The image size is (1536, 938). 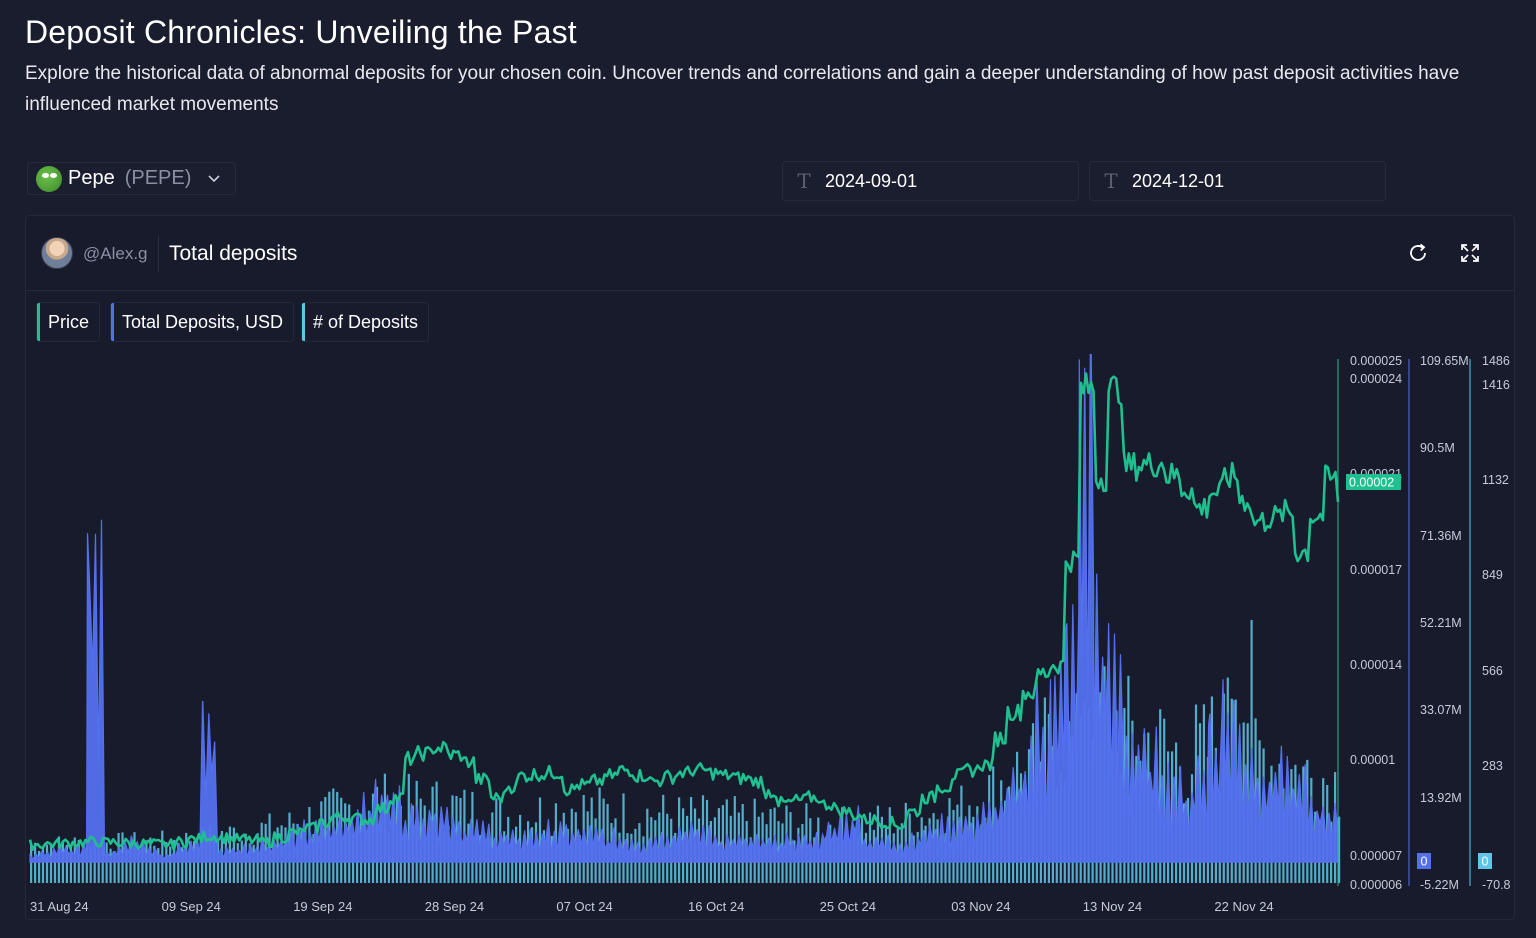 What do you see at coordinates (1441, 710) in the screenshot?
I see `usd-axis-tick-label: 33.07M` at bounding box center [1441, 710].